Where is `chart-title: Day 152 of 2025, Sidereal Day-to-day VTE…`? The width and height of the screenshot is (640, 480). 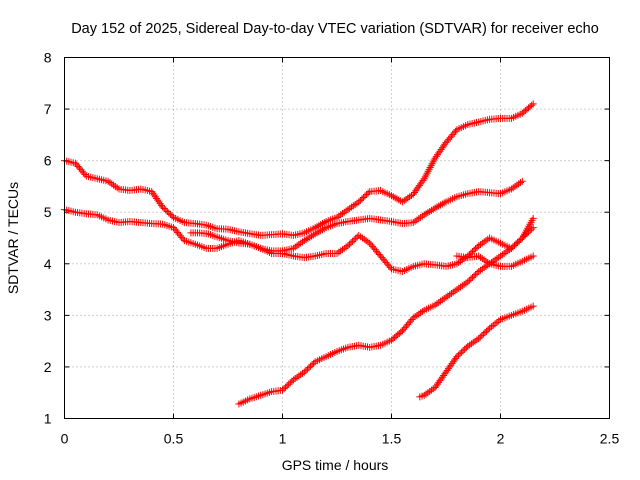
chart-title: Day 152 of 2025, Sidereal Day-to-day VTE… is located at coordinates (335, 29).